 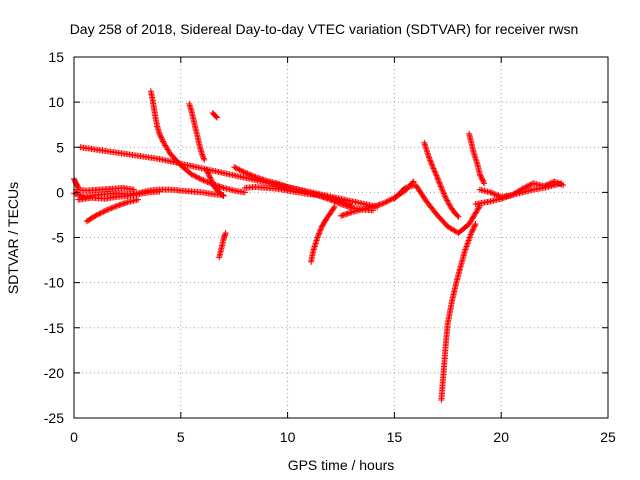 What do you see at coordinates (395, 437) in the screenshot?
I see `x-tick-label: 15` at bounding box center [395, 437].